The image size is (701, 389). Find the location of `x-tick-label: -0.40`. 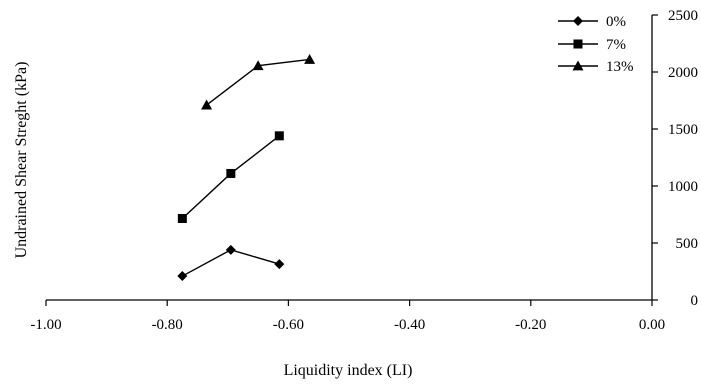

x-tick-label: -0.40 is located at coordinates (409, 325).